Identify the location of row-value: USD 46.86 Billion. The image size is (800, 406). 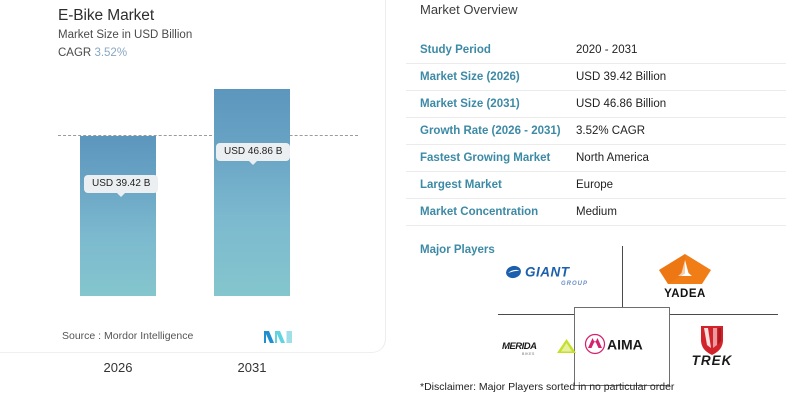
(621, 104).